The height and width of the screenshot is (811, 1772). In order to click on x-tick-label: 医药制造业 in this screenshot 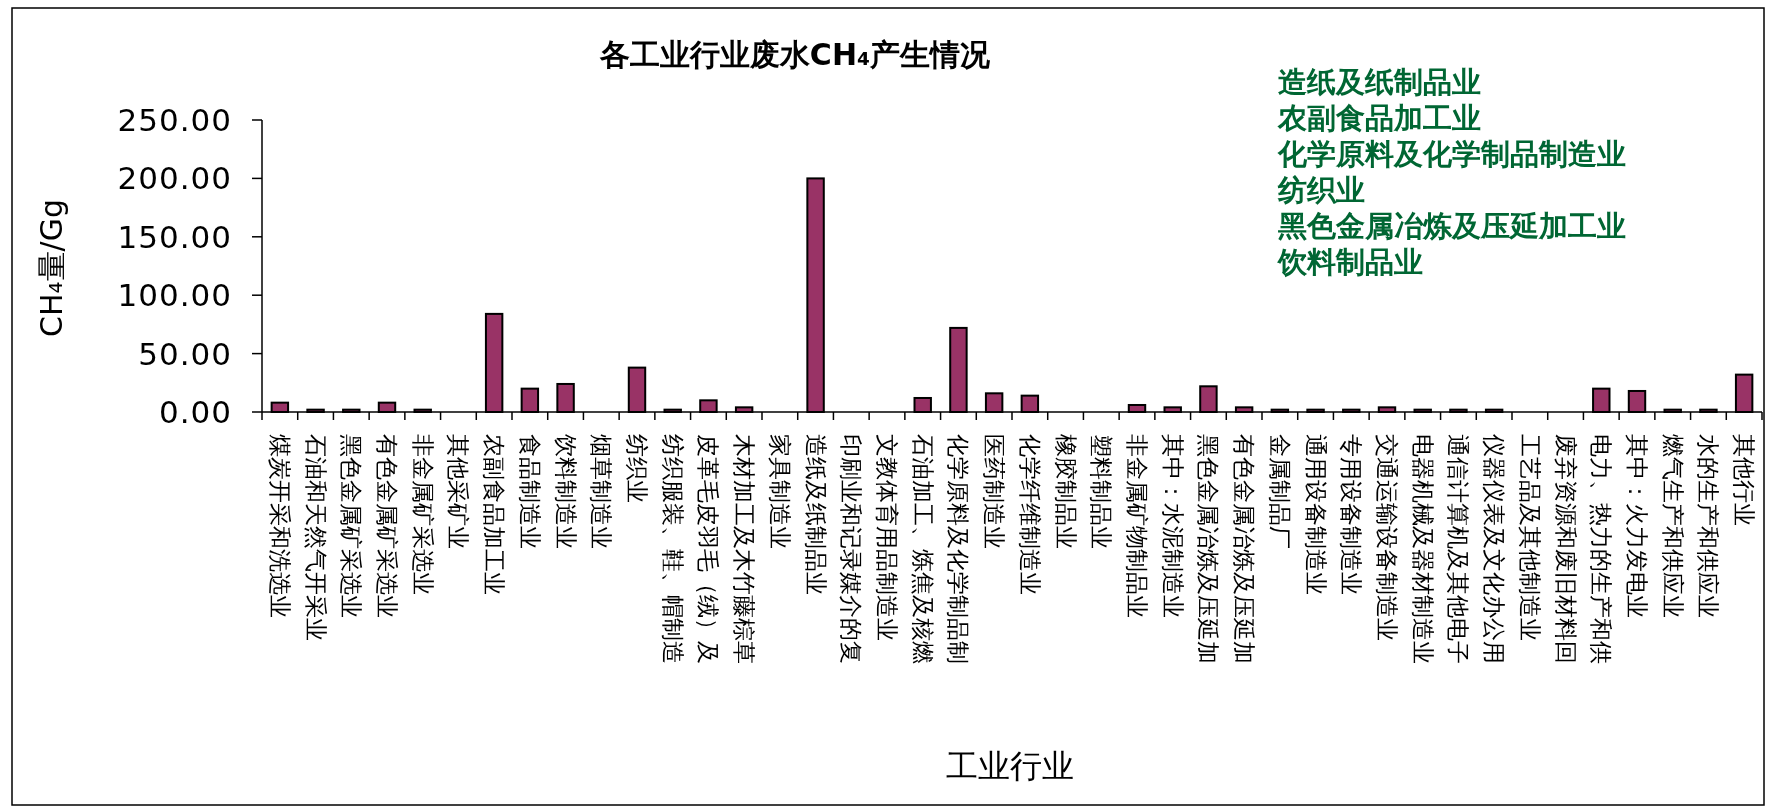, I will do `click(994, 491)`.